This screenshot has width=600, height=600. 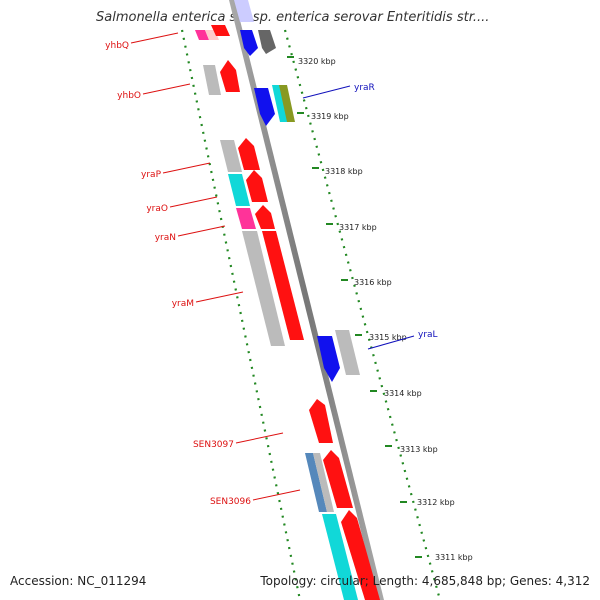 I want to click on tick-label: 3313 kbp, so click(x=419, y=449).